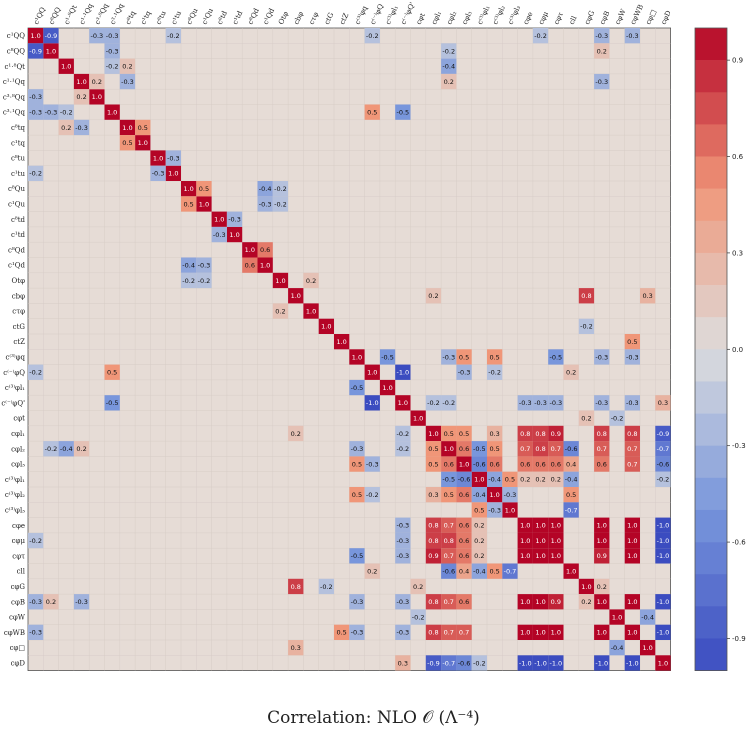 This screenshot has width=747, height=733. I want to click on x-tick-label: cφW, so click(621, 16).